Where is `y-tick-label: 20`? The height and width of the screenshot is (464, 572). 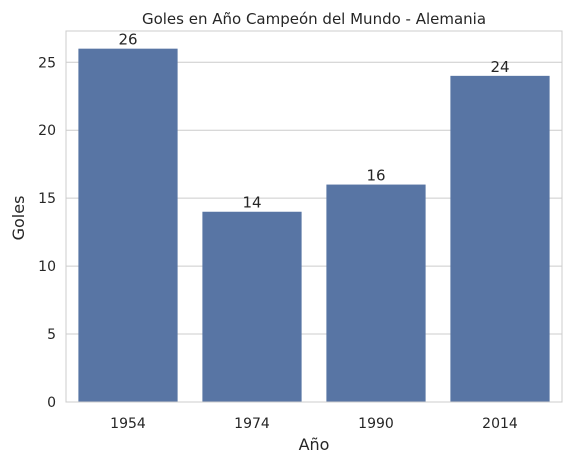
y-tick-label: 20 is located at coordinates (47, 131).